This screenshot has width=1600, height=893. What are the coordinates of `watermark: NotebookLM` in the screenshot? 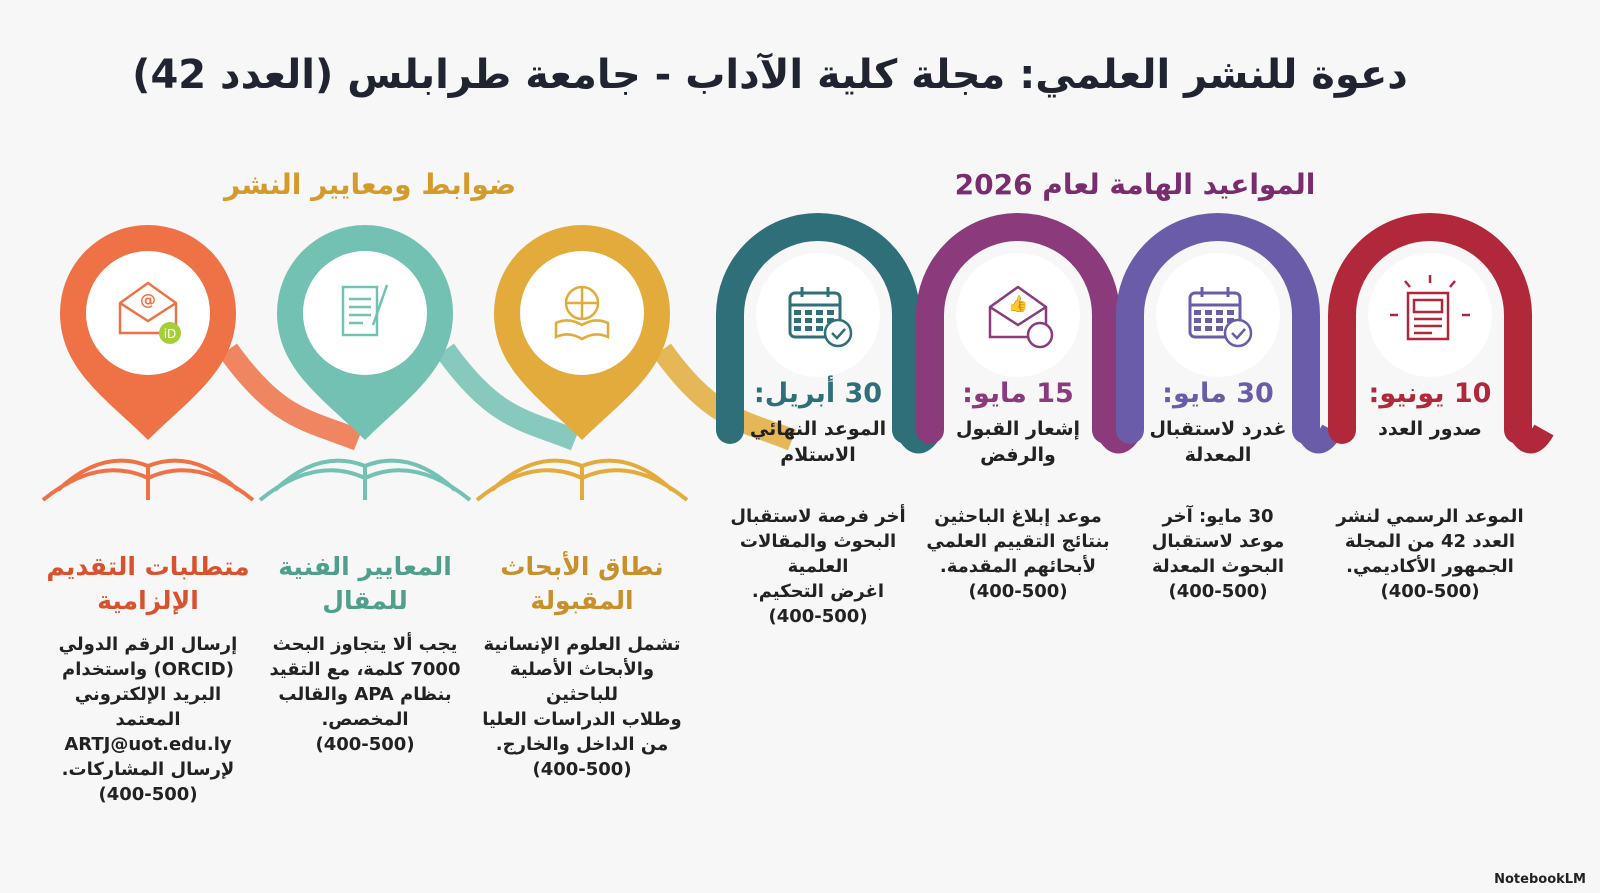 It's located at (1540, 879).